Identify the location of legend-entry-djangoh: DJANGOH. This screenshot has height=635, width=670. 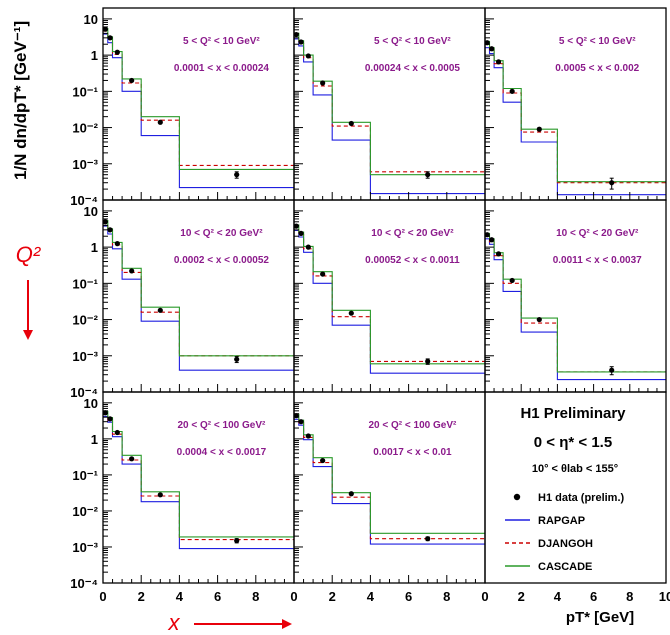
(565, 544).